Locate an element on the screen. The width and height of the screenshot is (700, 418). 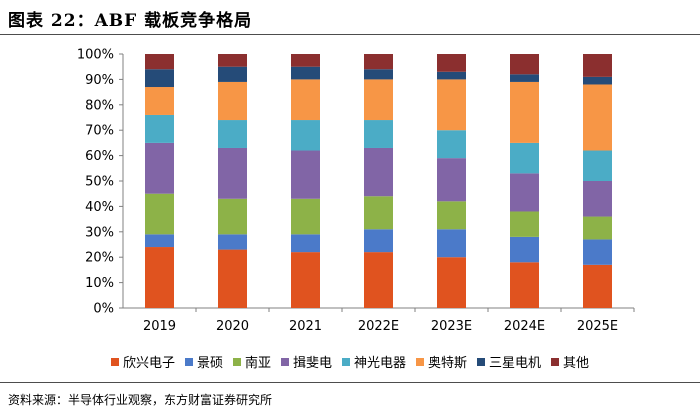
y-tick-label: 30% is located at coordinates (99, 232).